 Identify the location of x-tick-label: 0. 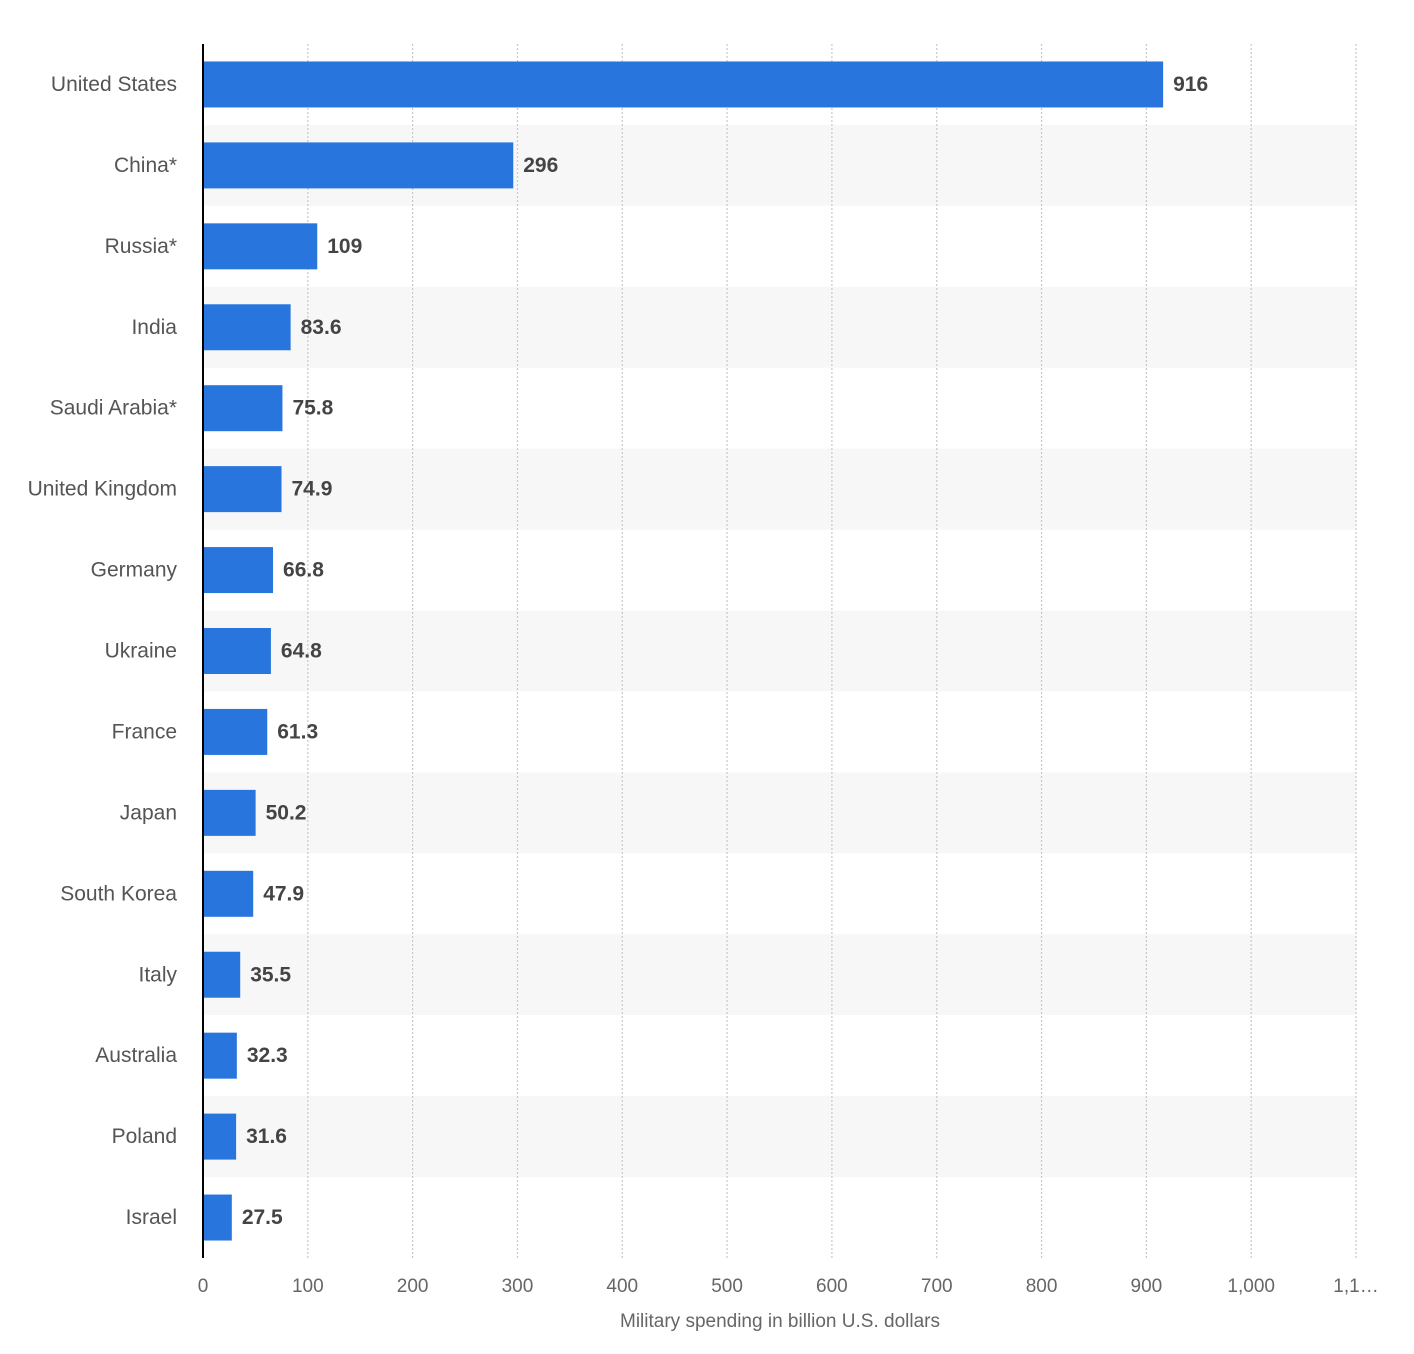
(203, 1286).